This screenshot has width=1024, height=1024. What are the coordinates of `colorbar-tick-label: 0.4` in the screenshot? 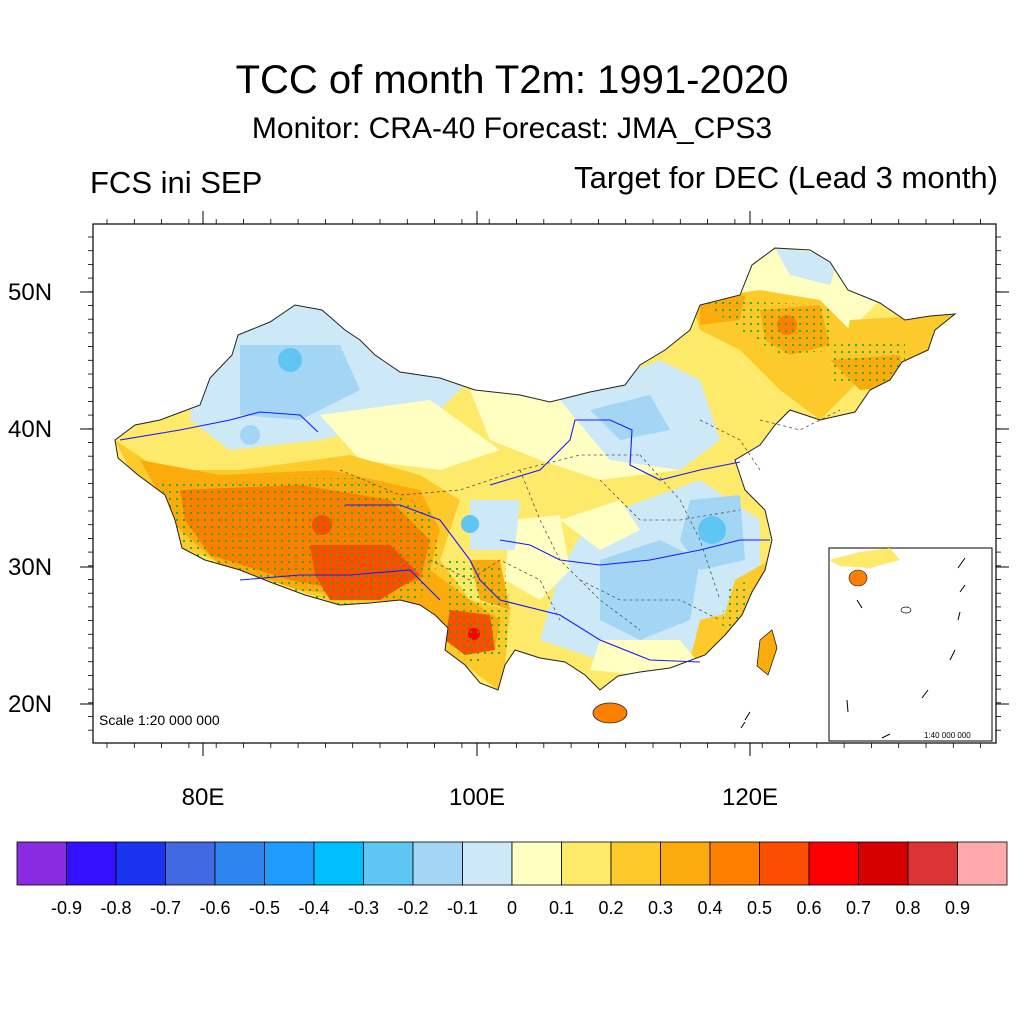 It's located at (709, 908).